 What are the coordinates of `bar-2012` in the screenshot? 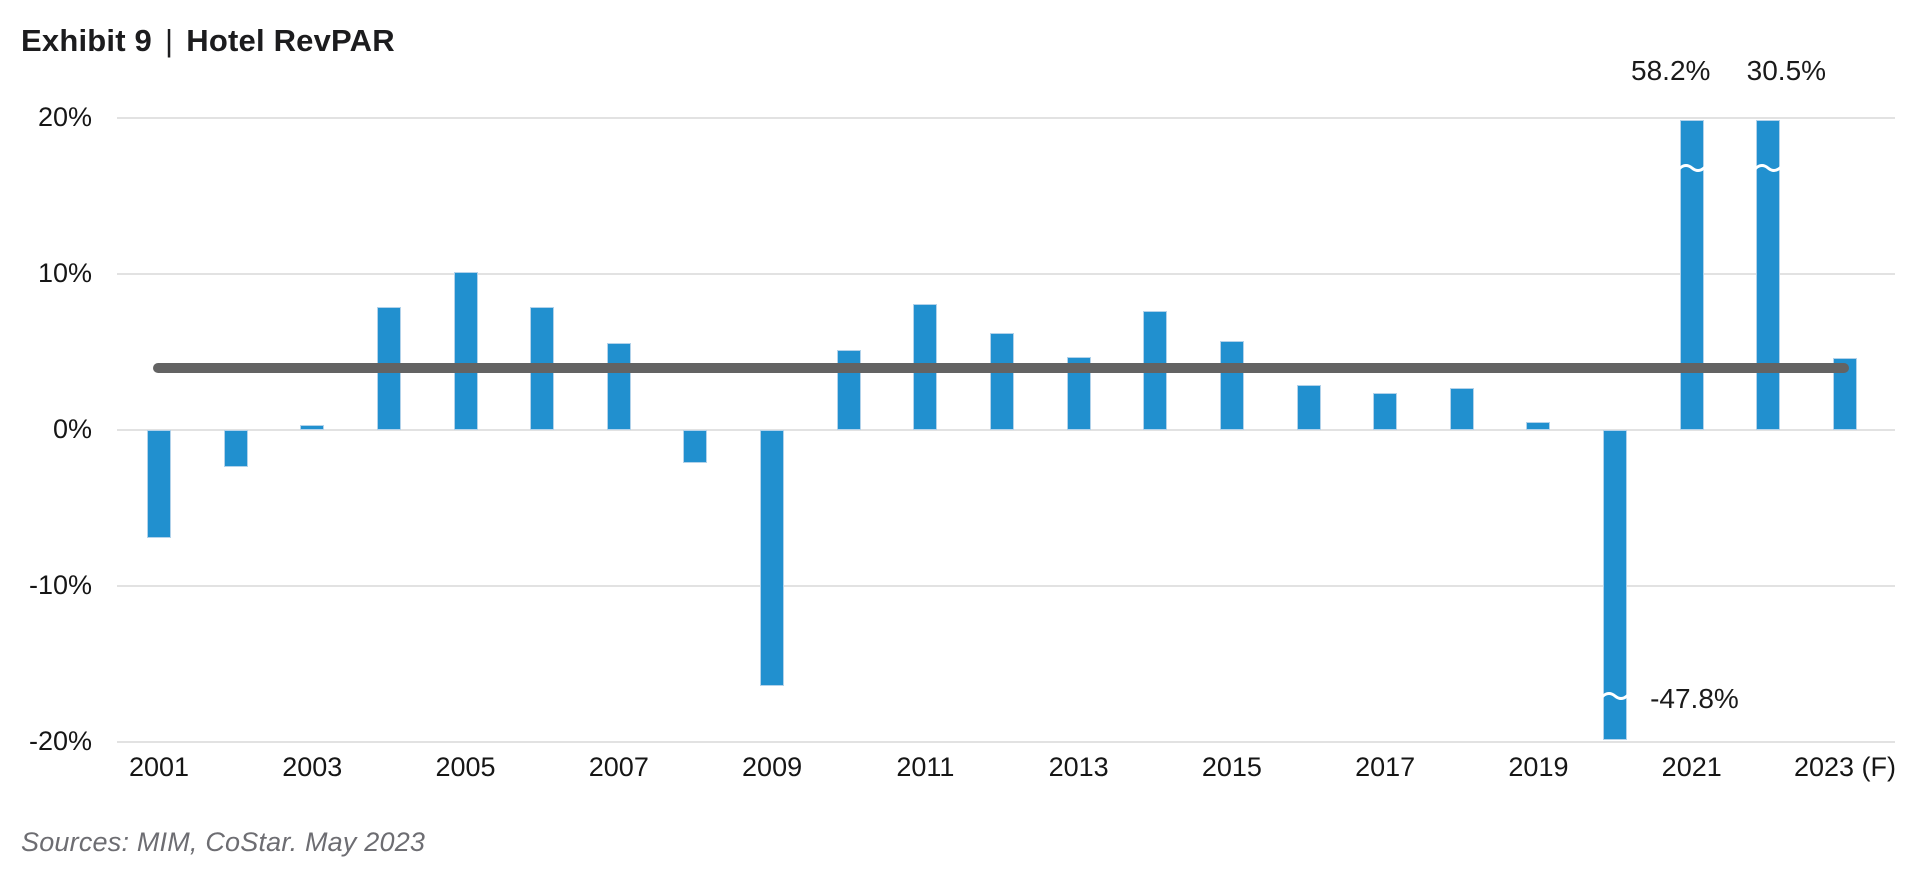 It's located at (1002, 381).